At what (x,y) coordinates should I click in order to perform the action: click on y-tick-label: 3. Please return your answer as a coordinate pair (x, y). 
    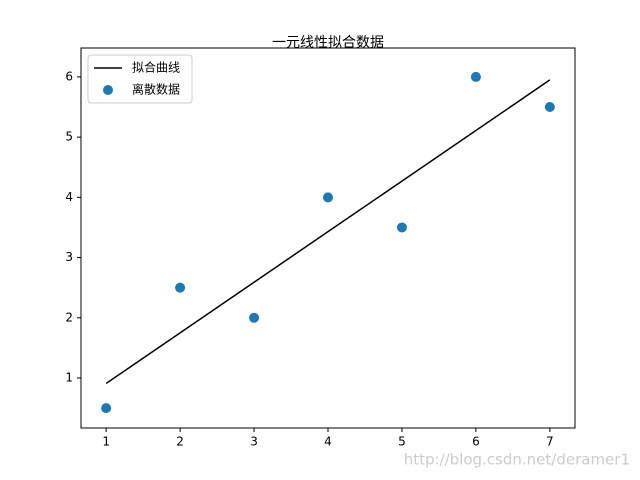
    Looking at the image, I should click on (69, 257).